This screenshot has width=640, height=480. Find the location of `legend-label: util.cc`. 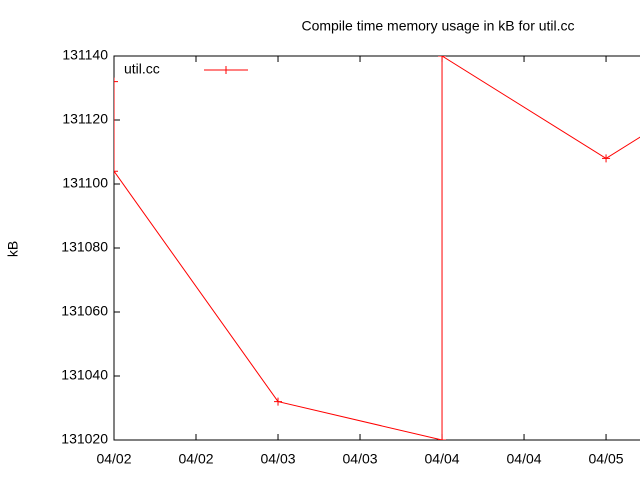

legend-label: util.cc is located at coordinates (142, 69).